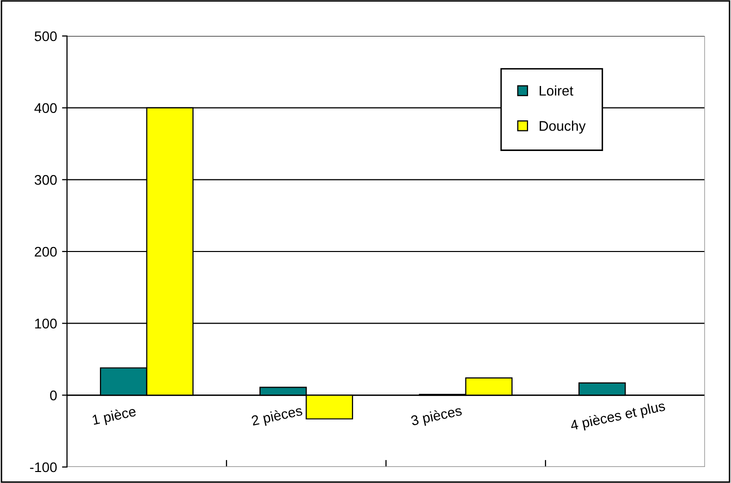 Image resolution: width=731 pixels, height=483 pixels. What do you see at coordinates (436, 416) in the screenshot?
I see `x-tick-label: 3 pièces` at bounding box center [436, 416].